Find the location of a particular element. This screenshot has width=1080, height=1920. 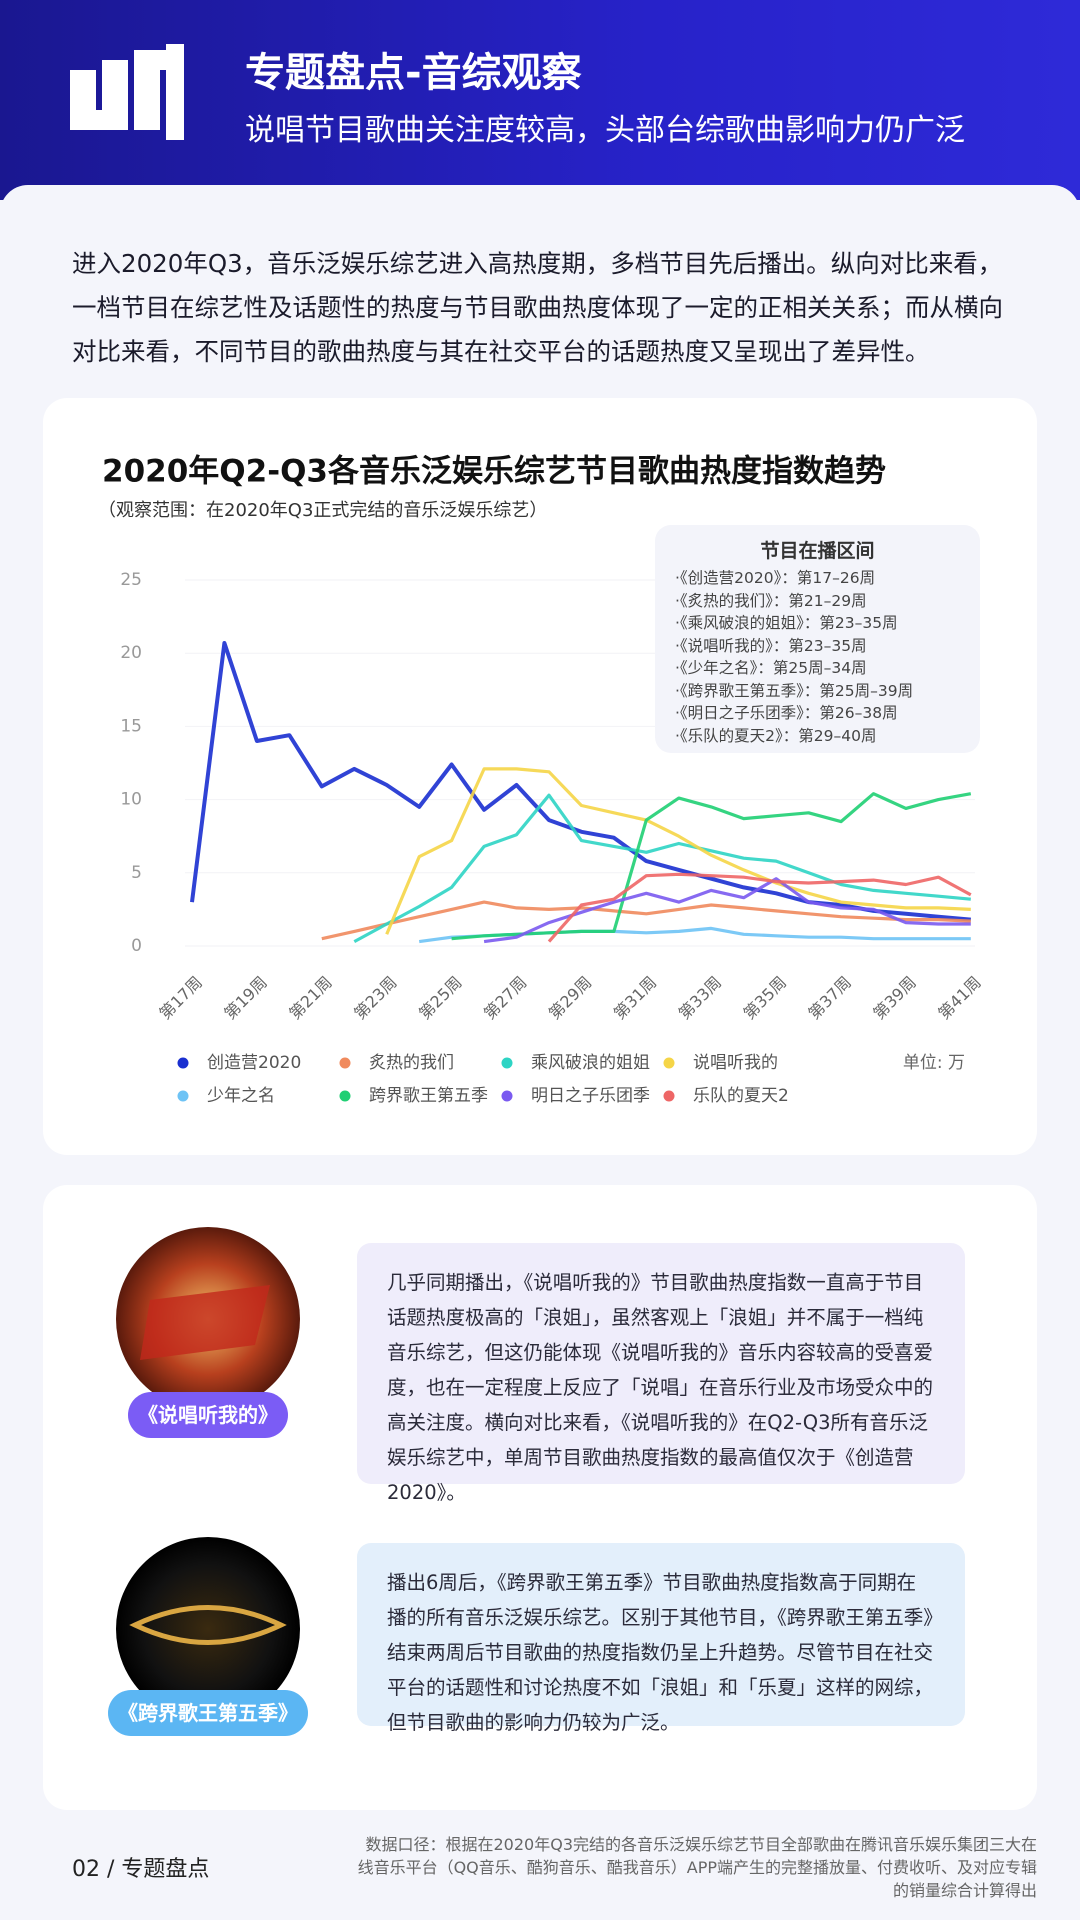

header: 专题盘点-音综观察 说唱节目歌曲关注度较高，头部台综歌曲影响力仍广泛 is located at coordinates (540, 100).